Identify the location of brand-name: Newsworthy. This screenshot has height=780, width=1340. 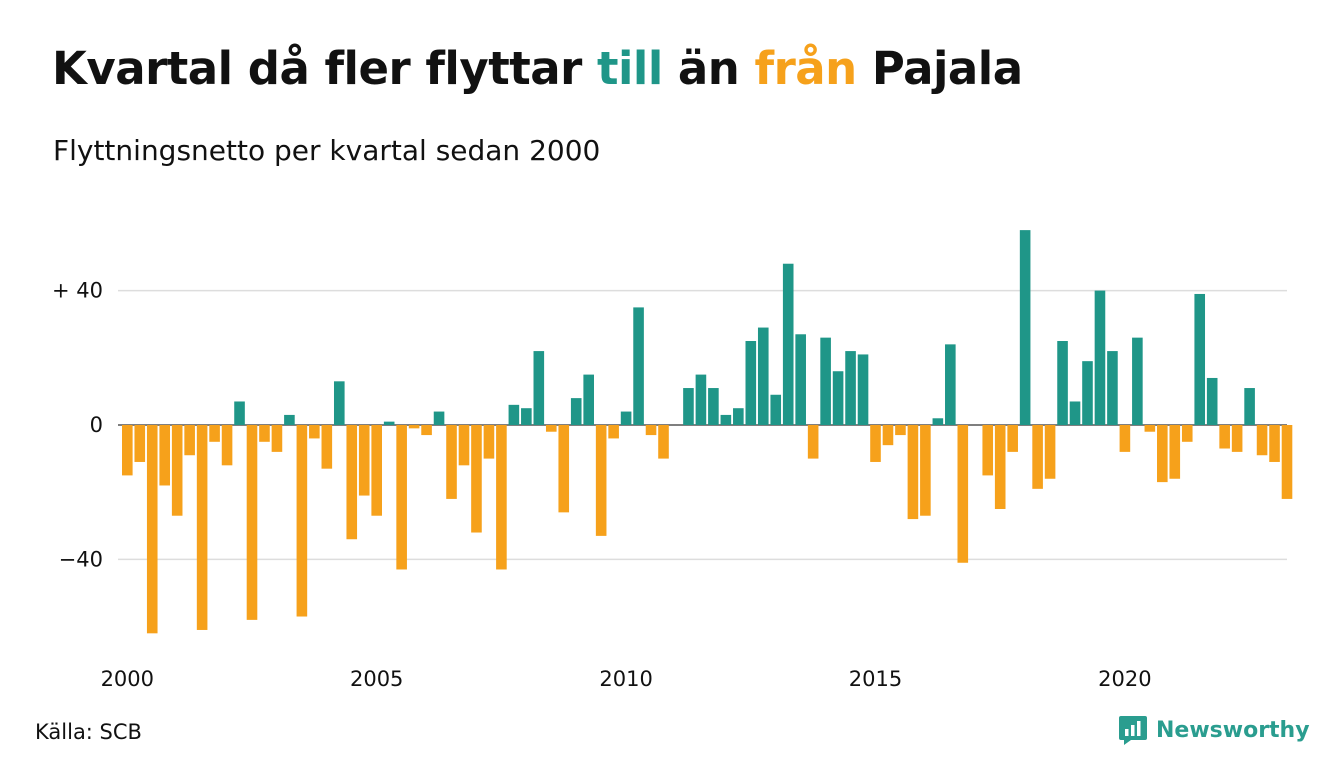
(1233, 730).